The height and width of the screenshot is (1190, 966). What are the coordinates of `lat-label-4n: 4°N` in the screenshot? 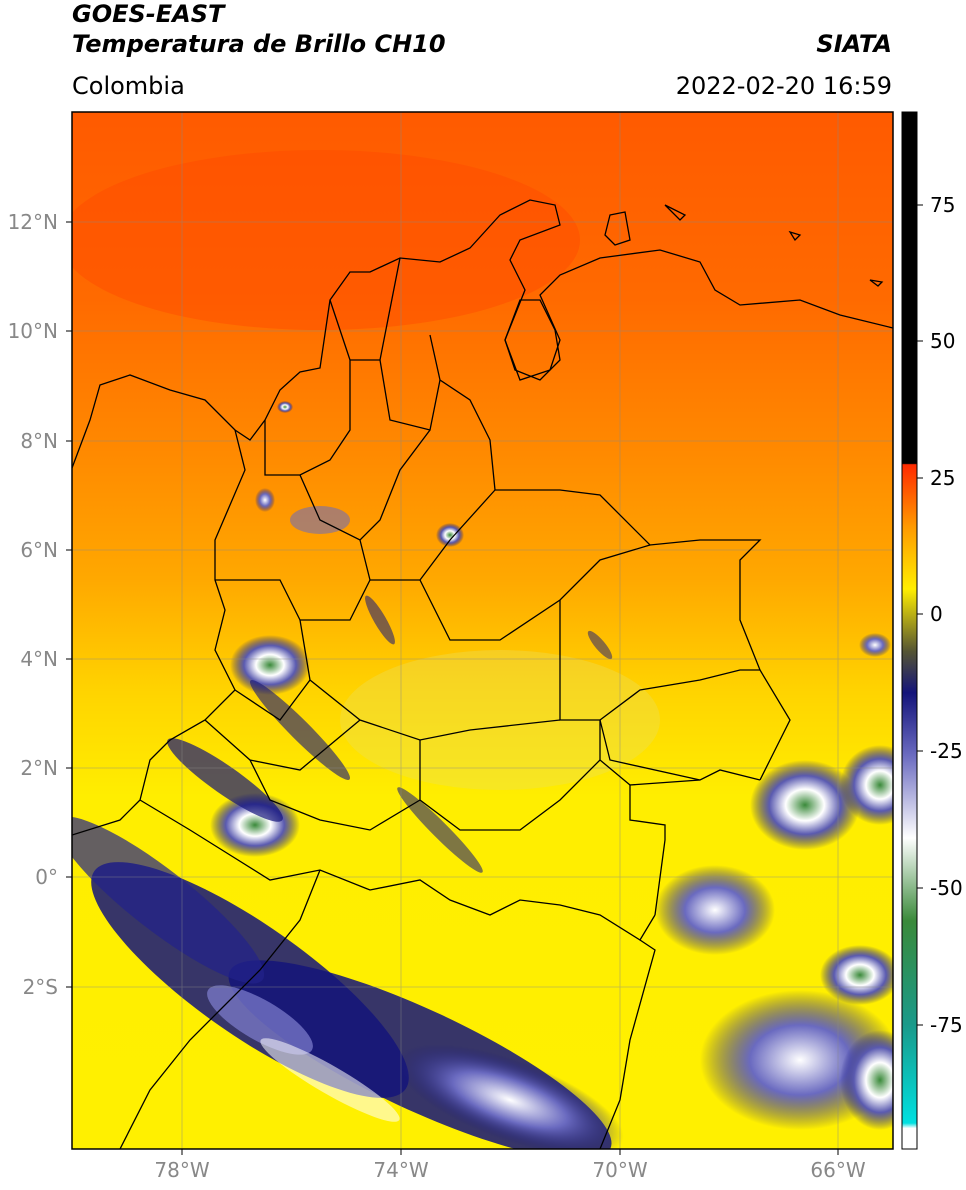 It's located at (39, 659).